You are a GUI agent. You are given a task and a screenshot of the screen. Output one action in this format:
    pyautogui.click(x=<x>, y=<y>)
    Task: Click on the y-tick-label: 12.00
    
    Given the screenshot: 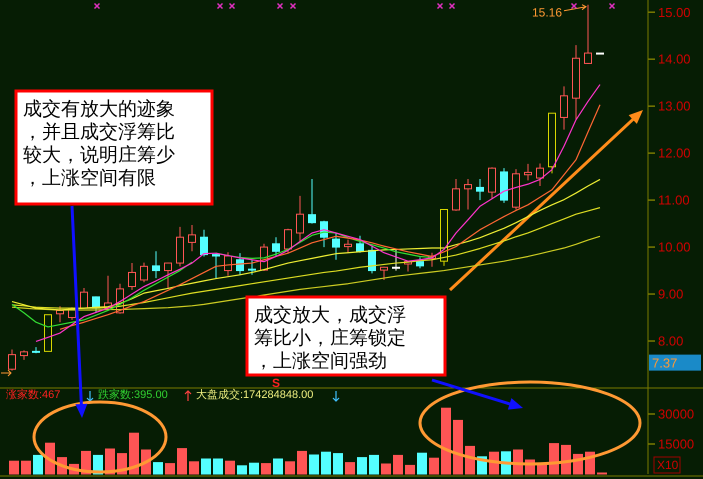 What is the action you would take?
    pyautogui.click(x=674, y=153)
    